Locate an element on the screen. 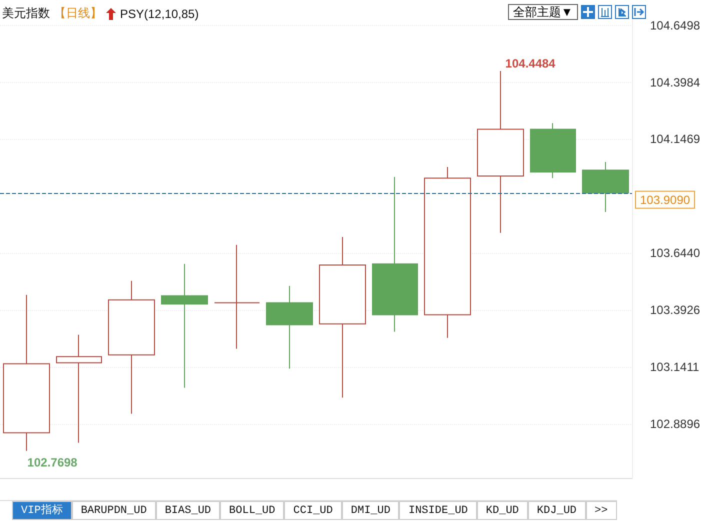 The image size is (719, 525). text: BOLL_UD is located at coordinates (252, 510).